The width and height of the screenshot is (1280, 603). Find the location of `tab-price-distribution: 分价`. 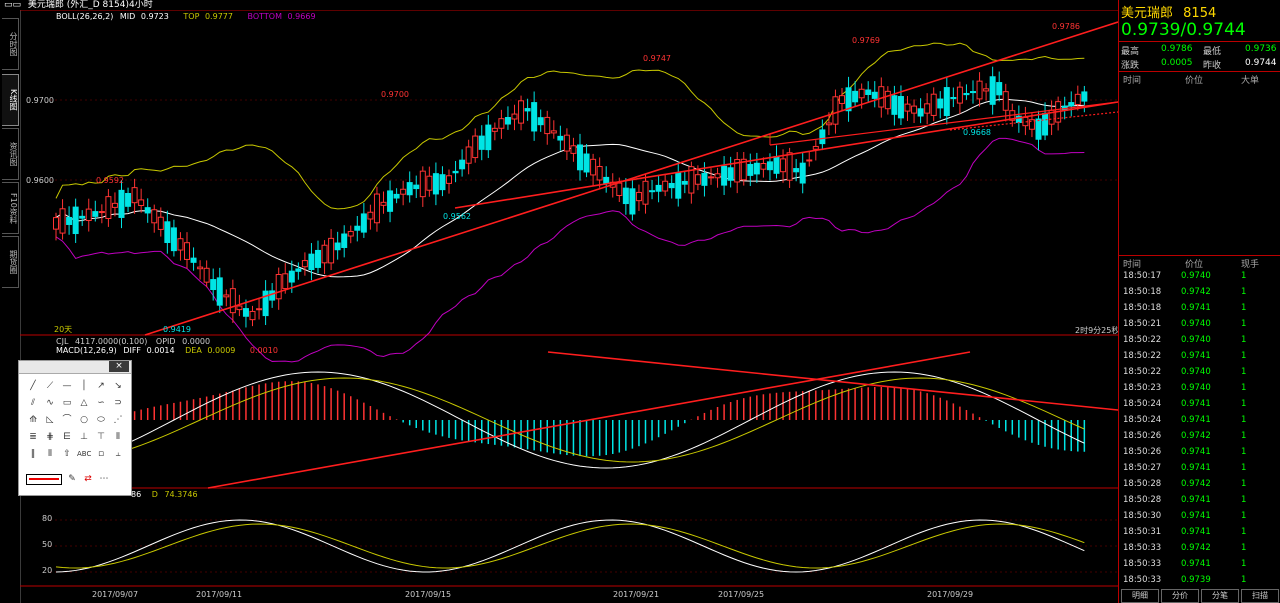

tab-price-distribution: 分价 is located at coordinates (1180, 596).